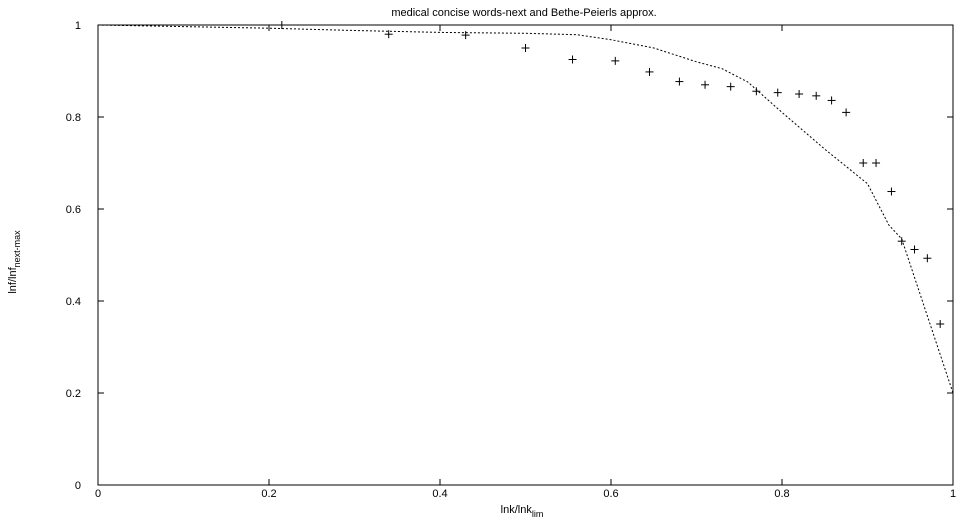  What do you see at coordinates (610, 494) in the screenshot?
I see `x-tick-label: 0.6` at bounding box center [610, 494].